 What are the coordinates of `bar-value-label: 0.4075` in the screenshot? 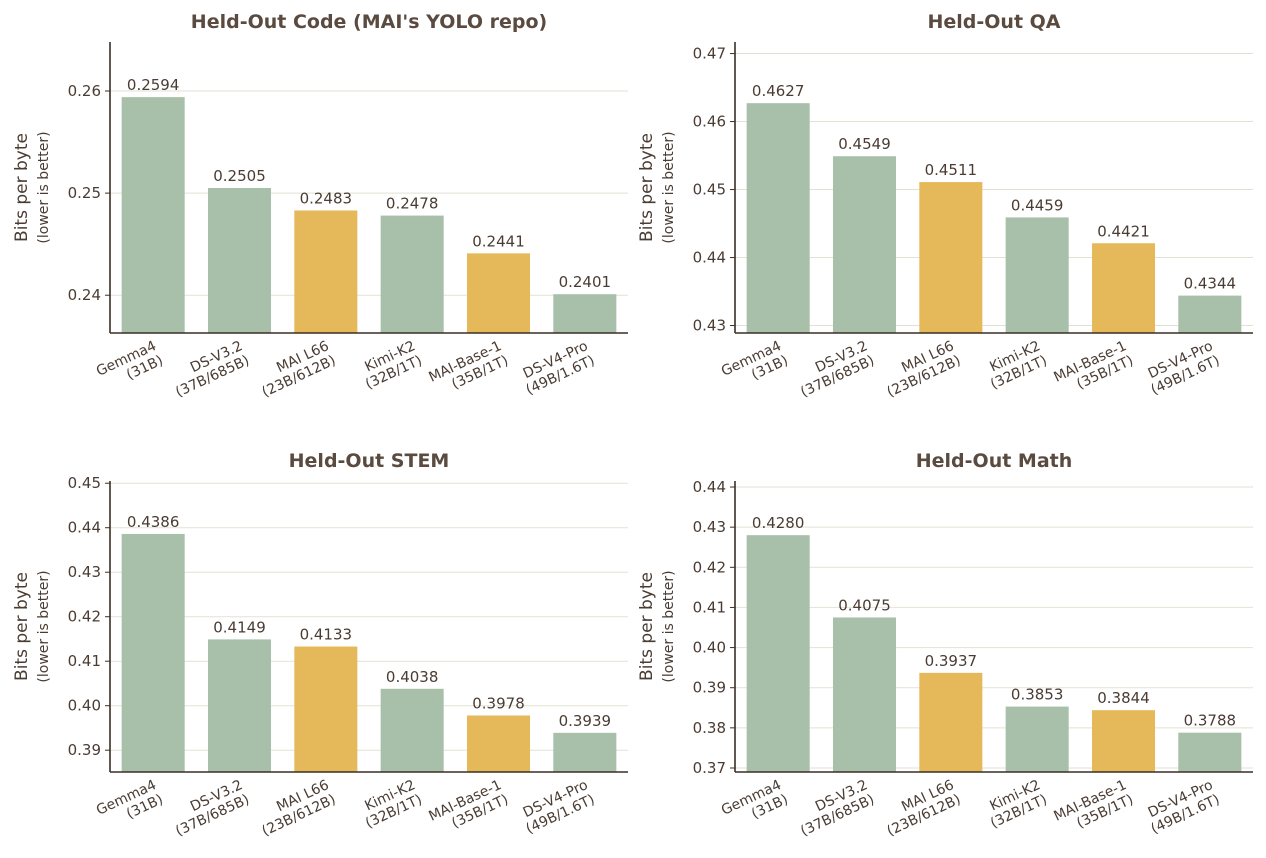 It's located at (864, 605).